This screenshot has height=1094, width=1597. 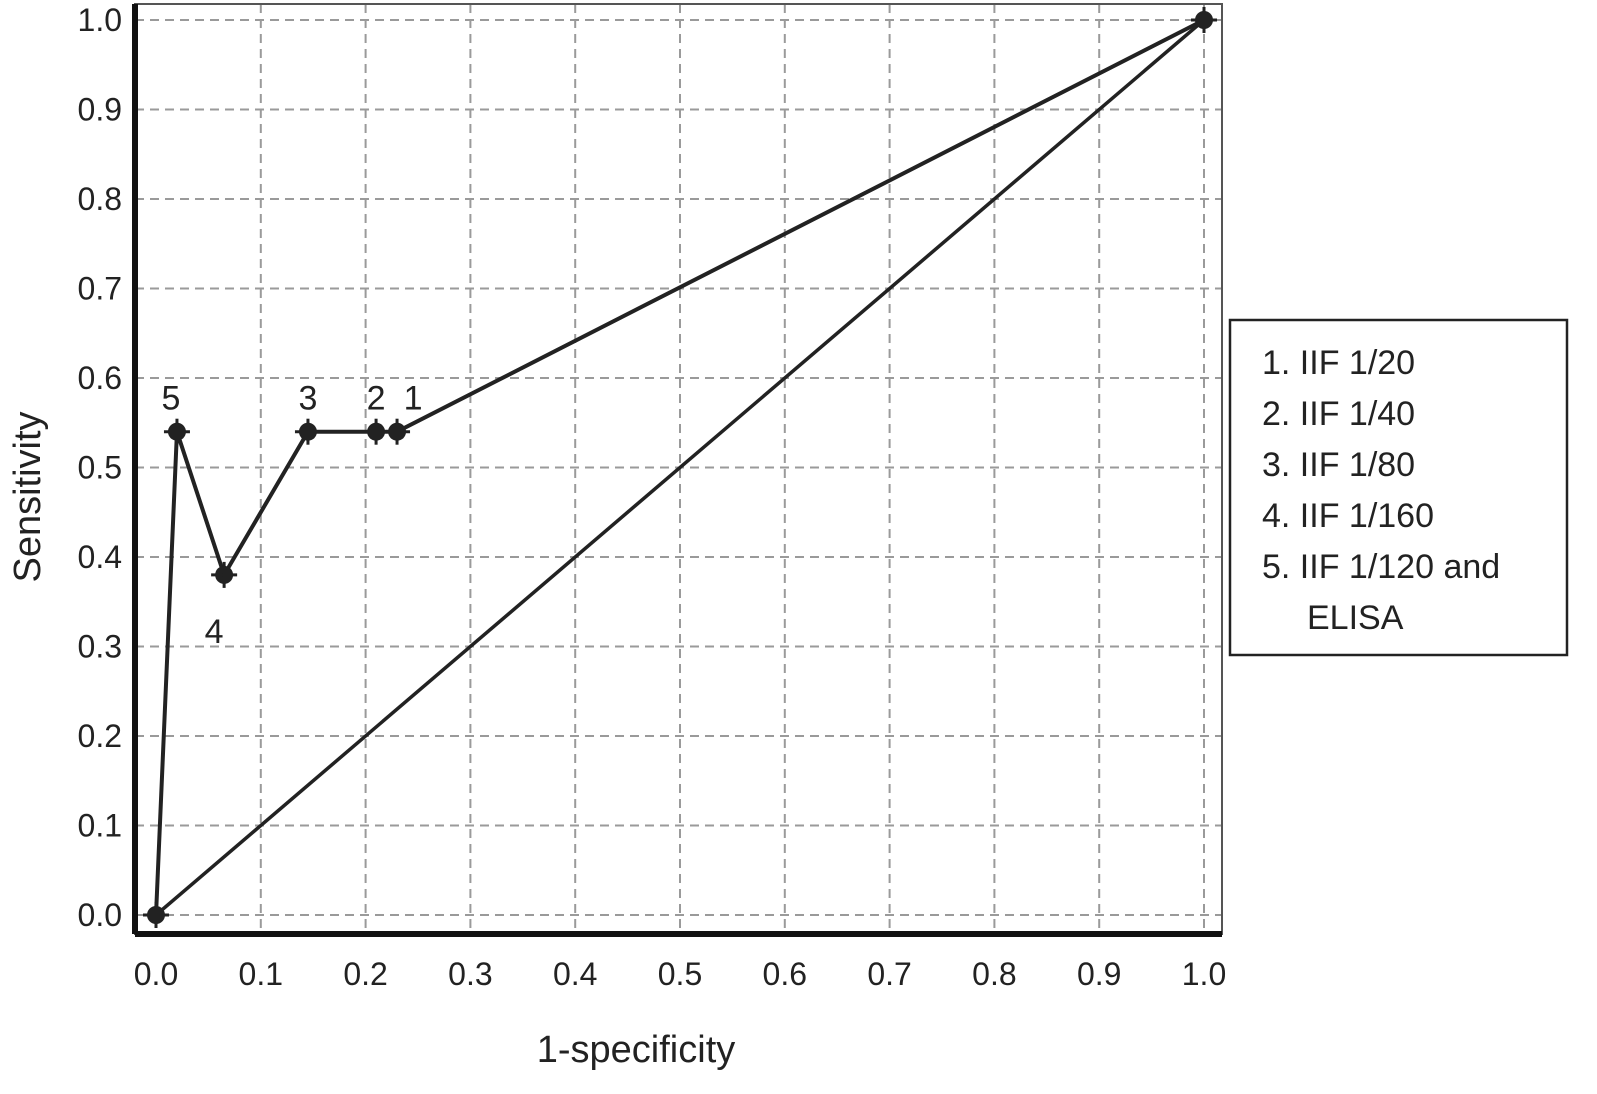 What do you see at coordinates (1348, 516) in the screenshot?
I see `legend-entry: 4. IIF 1/160` at bounding box center [1348, 516].